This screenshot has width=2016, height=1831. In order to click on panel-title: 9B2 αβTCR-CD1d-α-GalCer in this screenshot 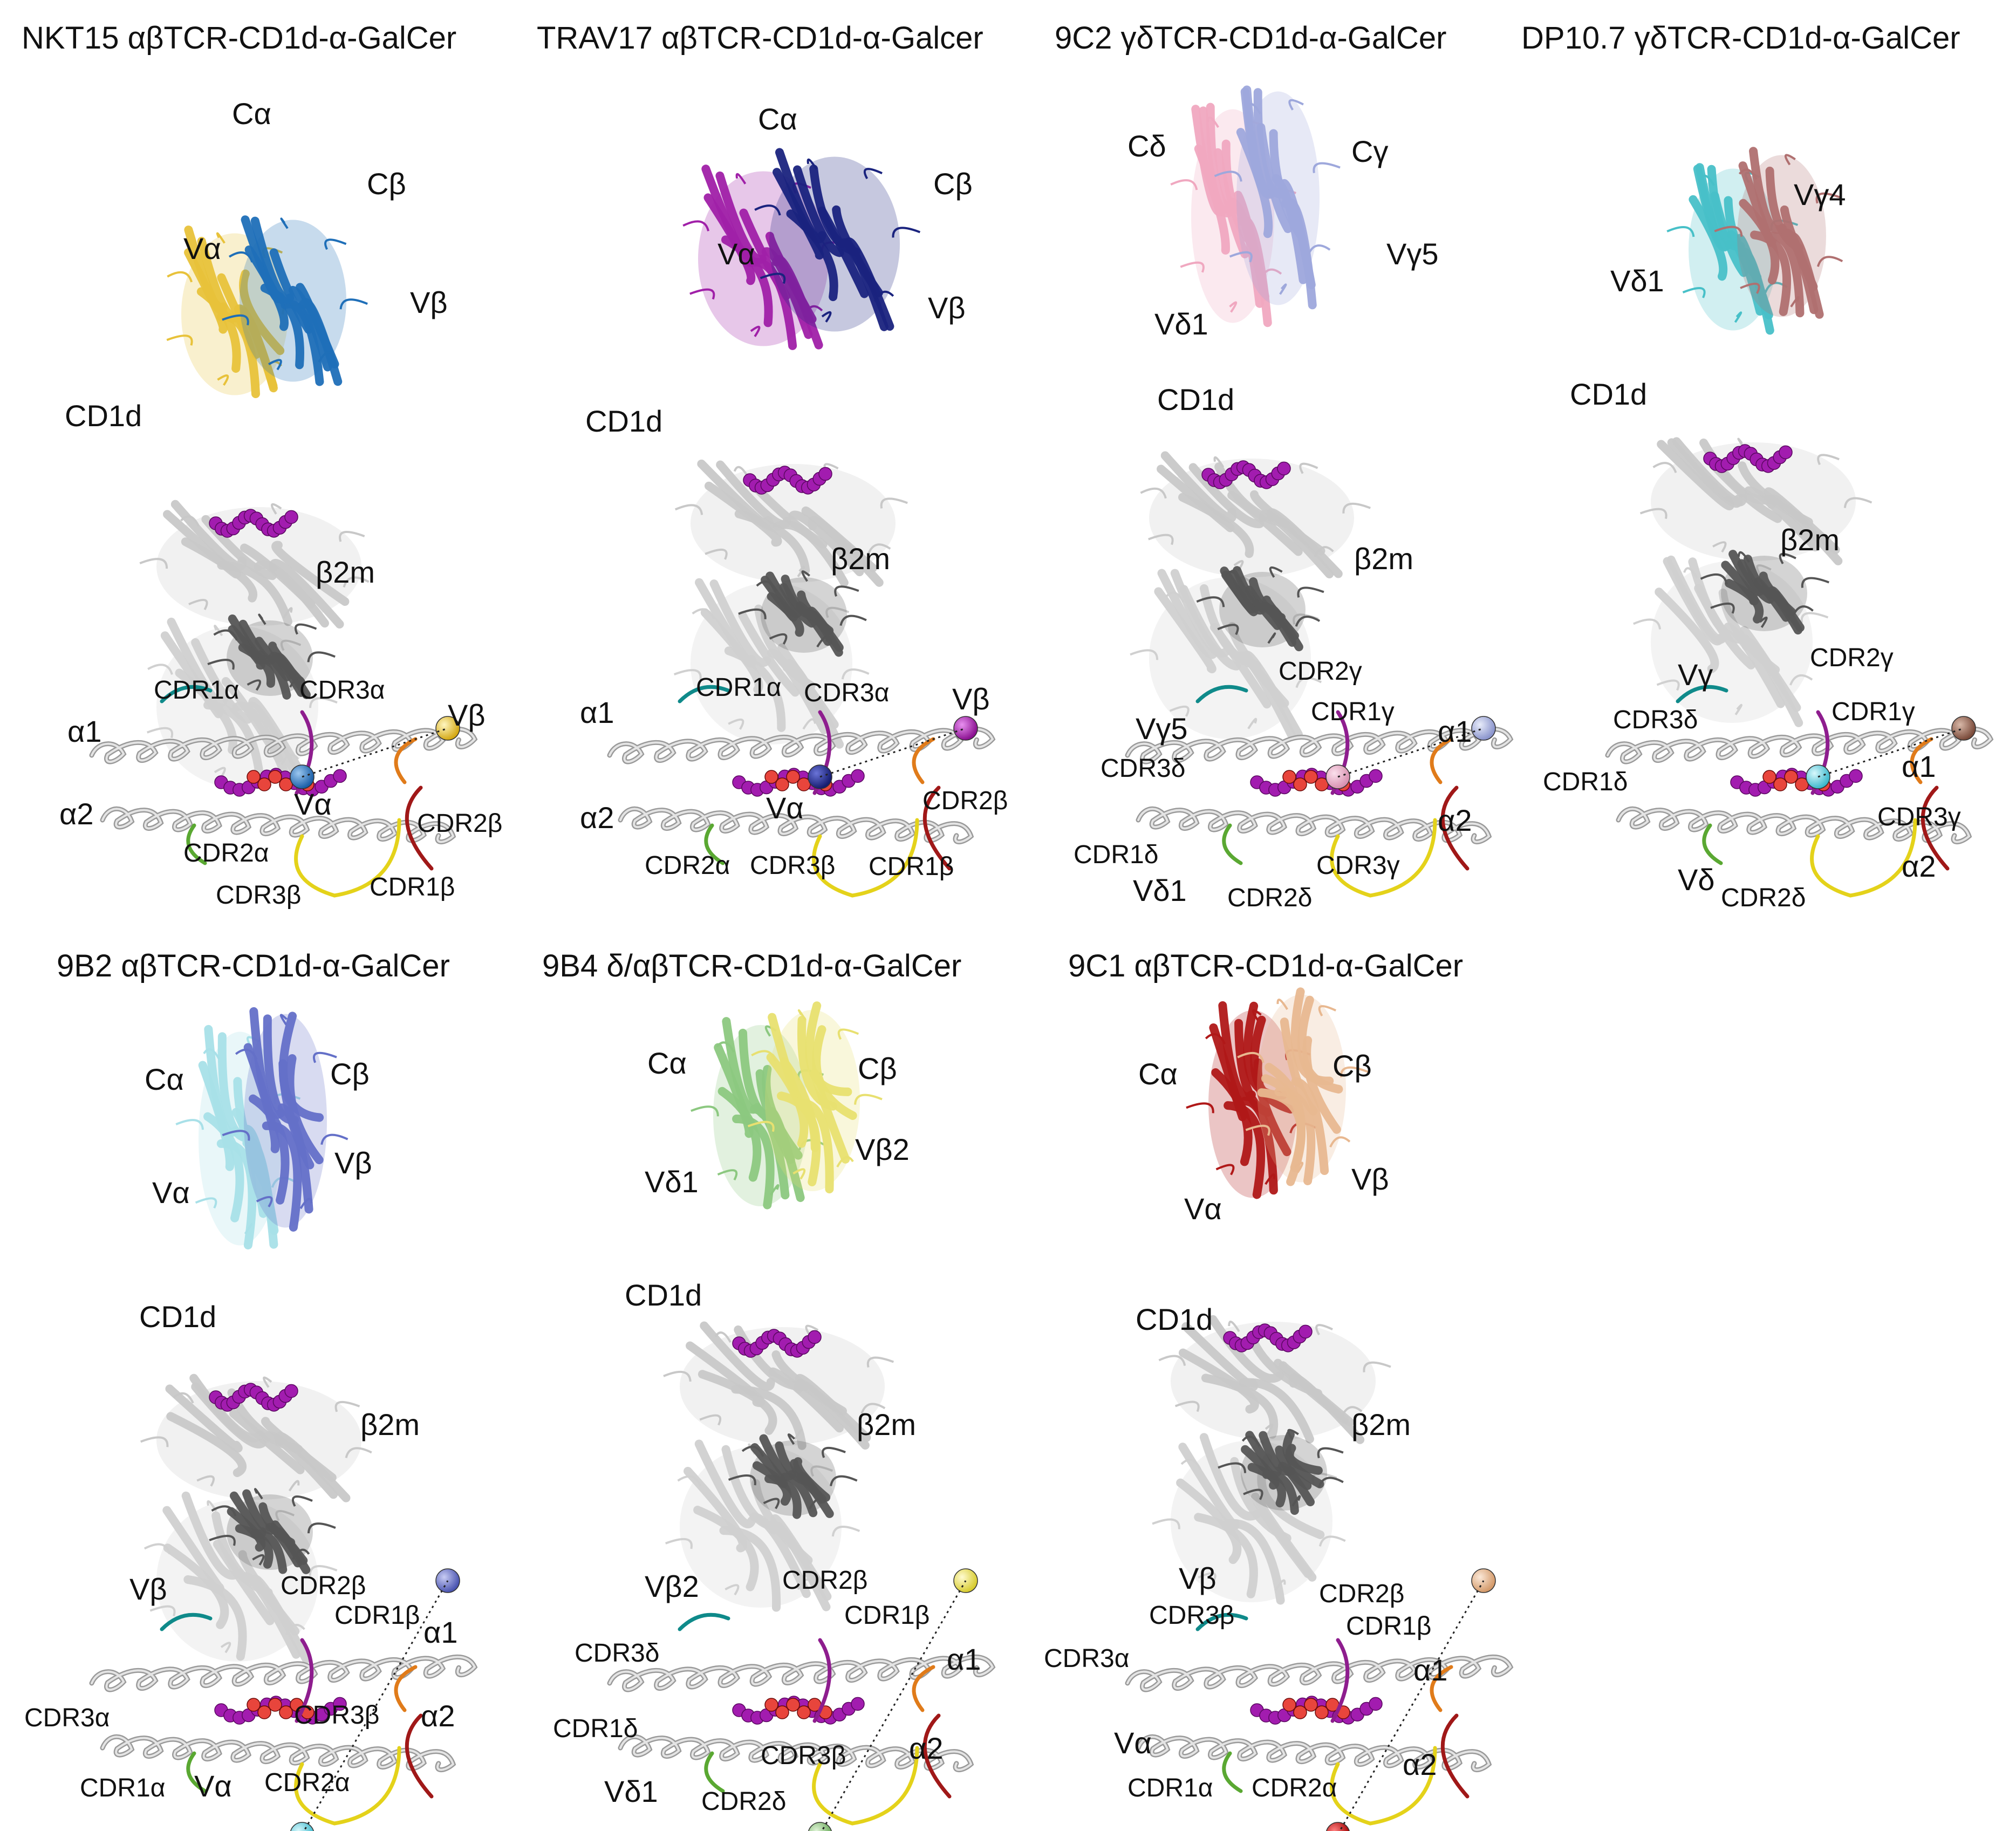, I will do `click(254, 965)`.